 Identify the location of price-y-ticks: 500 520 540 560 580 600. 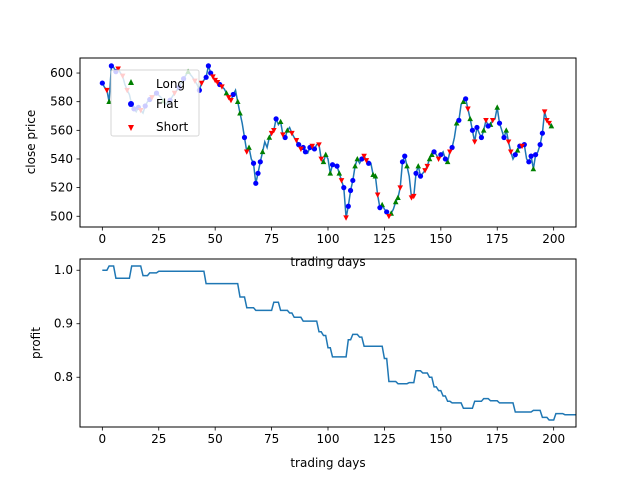
(65, 144).